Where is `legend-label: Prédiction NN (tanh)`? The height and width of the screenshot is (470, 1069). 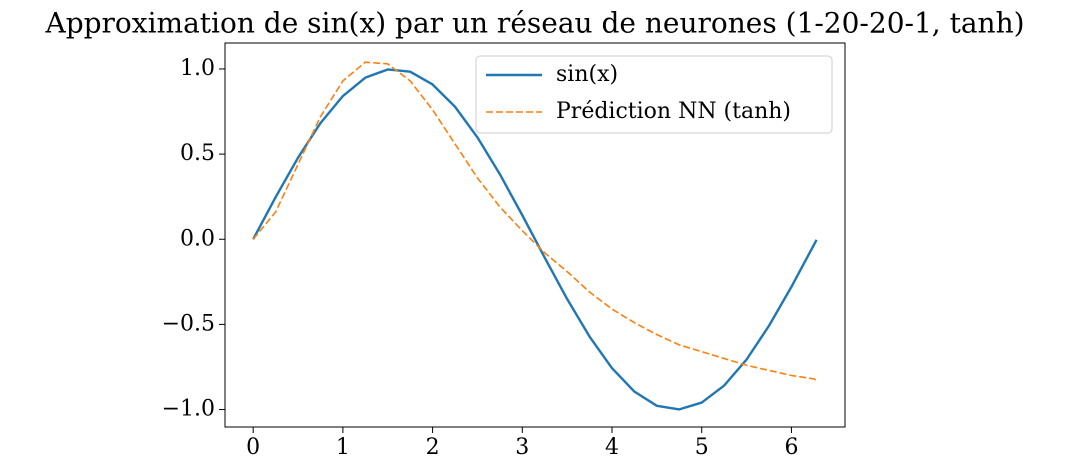
legend-label: Prédiction NN (tanh) is located at coordinates (673, 111).